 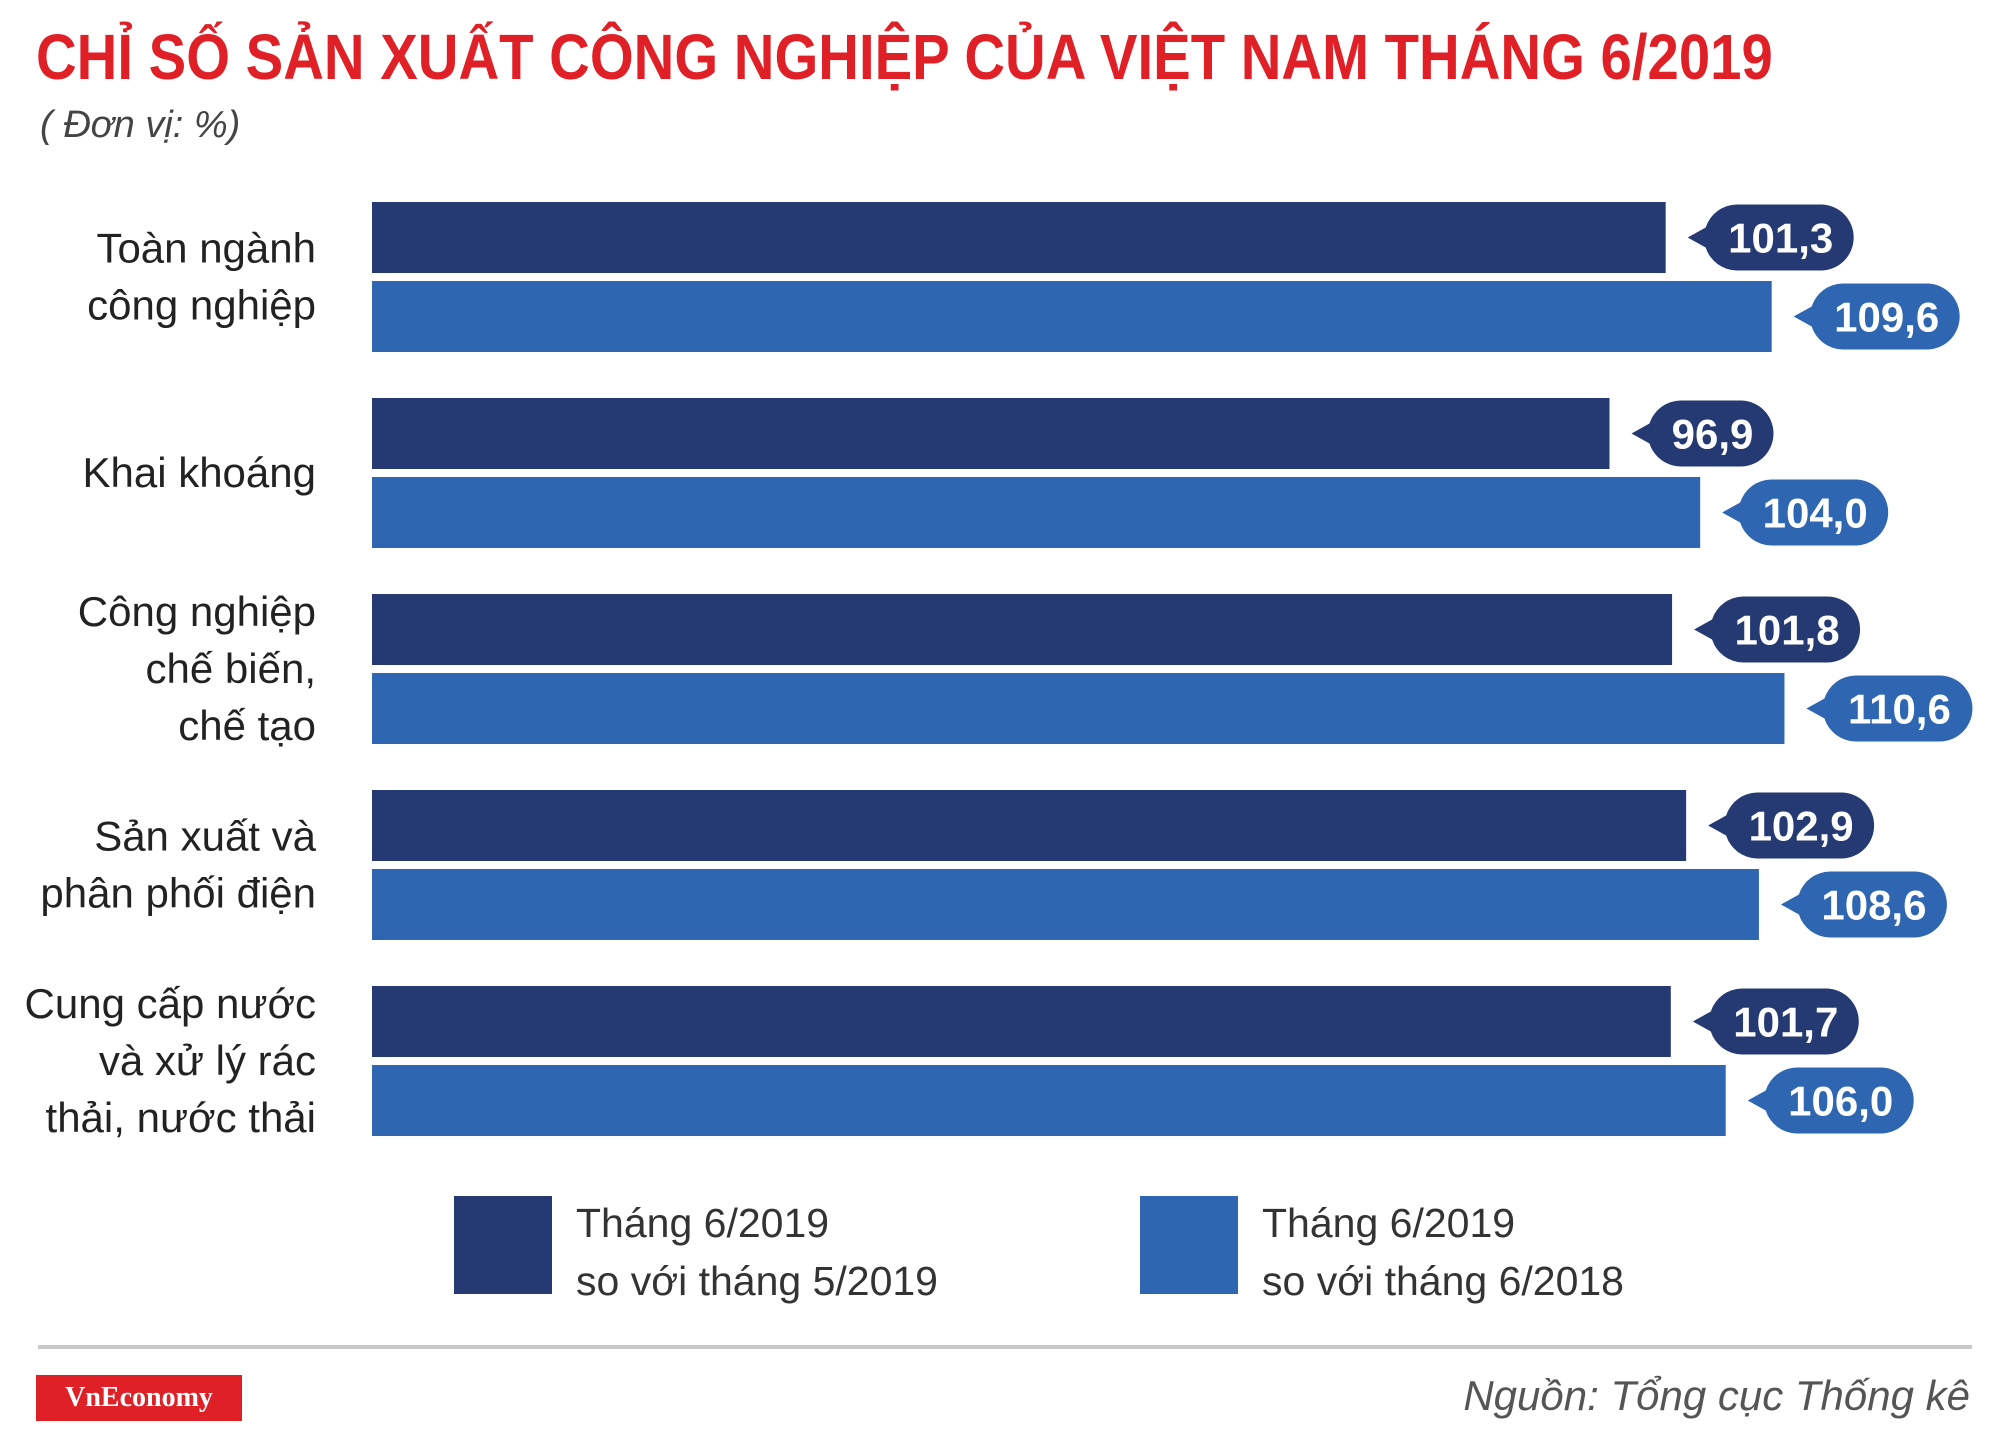 I want to click on value-label-series-1: 102,9, so click(x=1801, y=826).